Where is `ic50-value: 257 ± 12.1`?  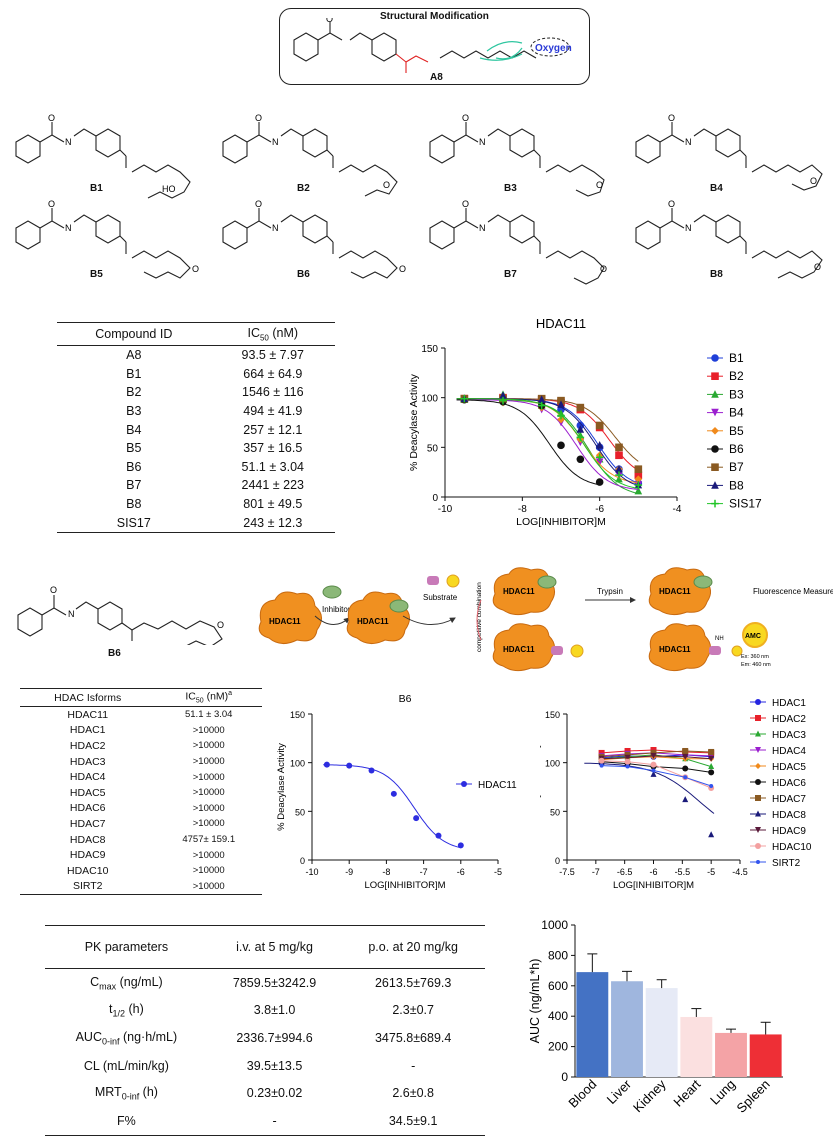 ic50-value: 257 ± 12.1 is located at coordinates (273, 429).